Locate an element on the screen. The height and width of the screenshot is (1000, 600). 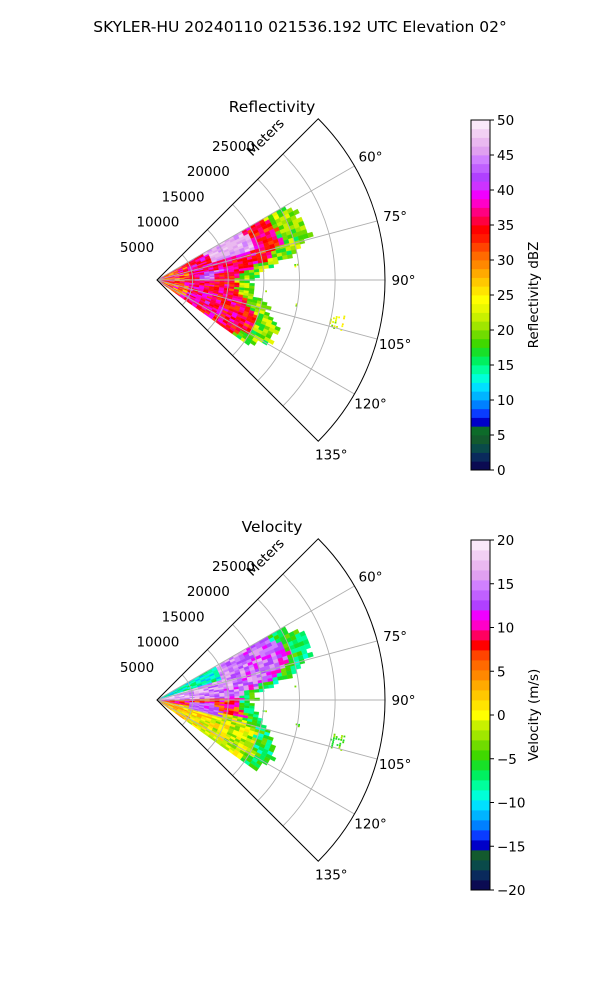
colorbar-tick-label: 15 is located at coordinates (505, 366).